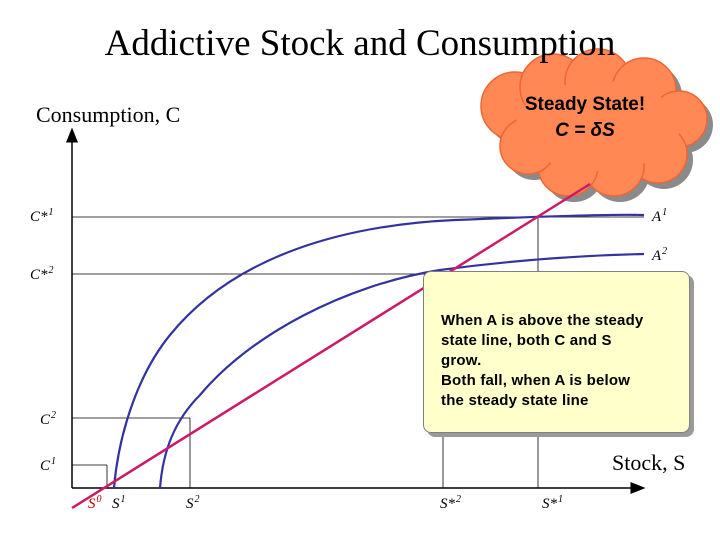 Image resolution: width=720 pixels, height=540 pixels. What do you see at coordinates (48, 465) in the screenshot?
I see `tick-c-1: C1` at bounding box center [48, 465].